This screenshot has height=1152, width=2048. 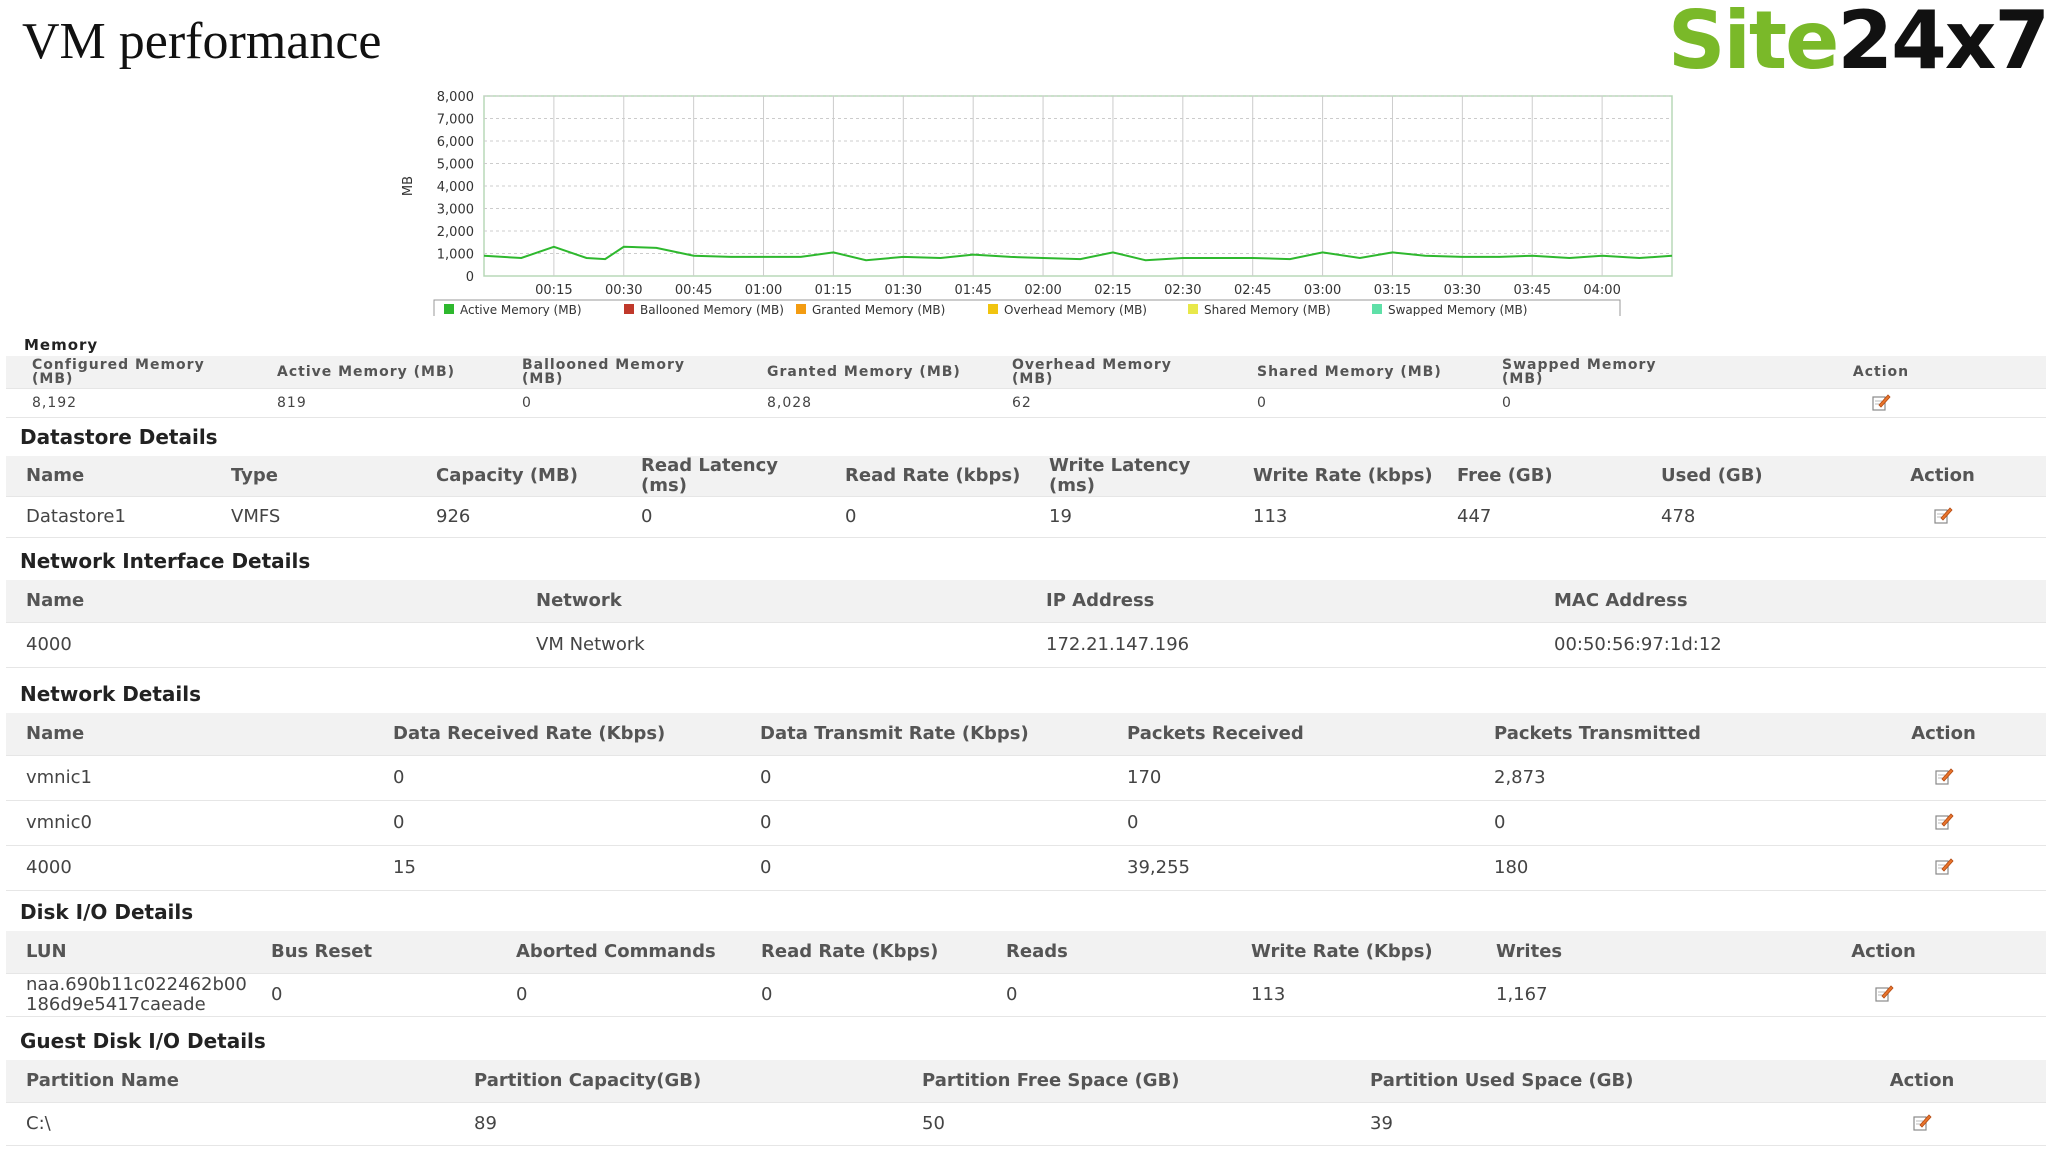 What do you see at coordinates (455, 210) in the screenshot?
I see `y-tick-label: 3,000` at bounding box center [455, 210].